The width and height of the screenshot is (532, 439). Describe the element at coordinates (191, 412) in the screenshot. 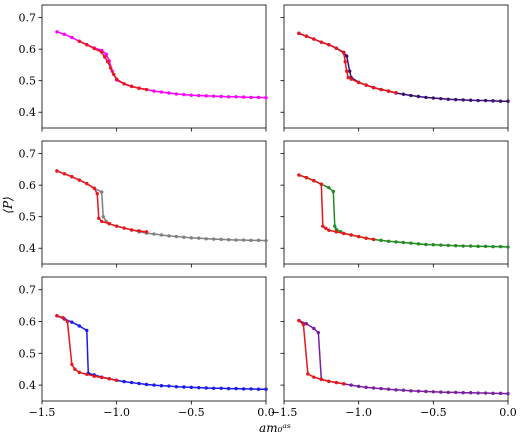

I see `x-tick-label: −0.5` at that location.